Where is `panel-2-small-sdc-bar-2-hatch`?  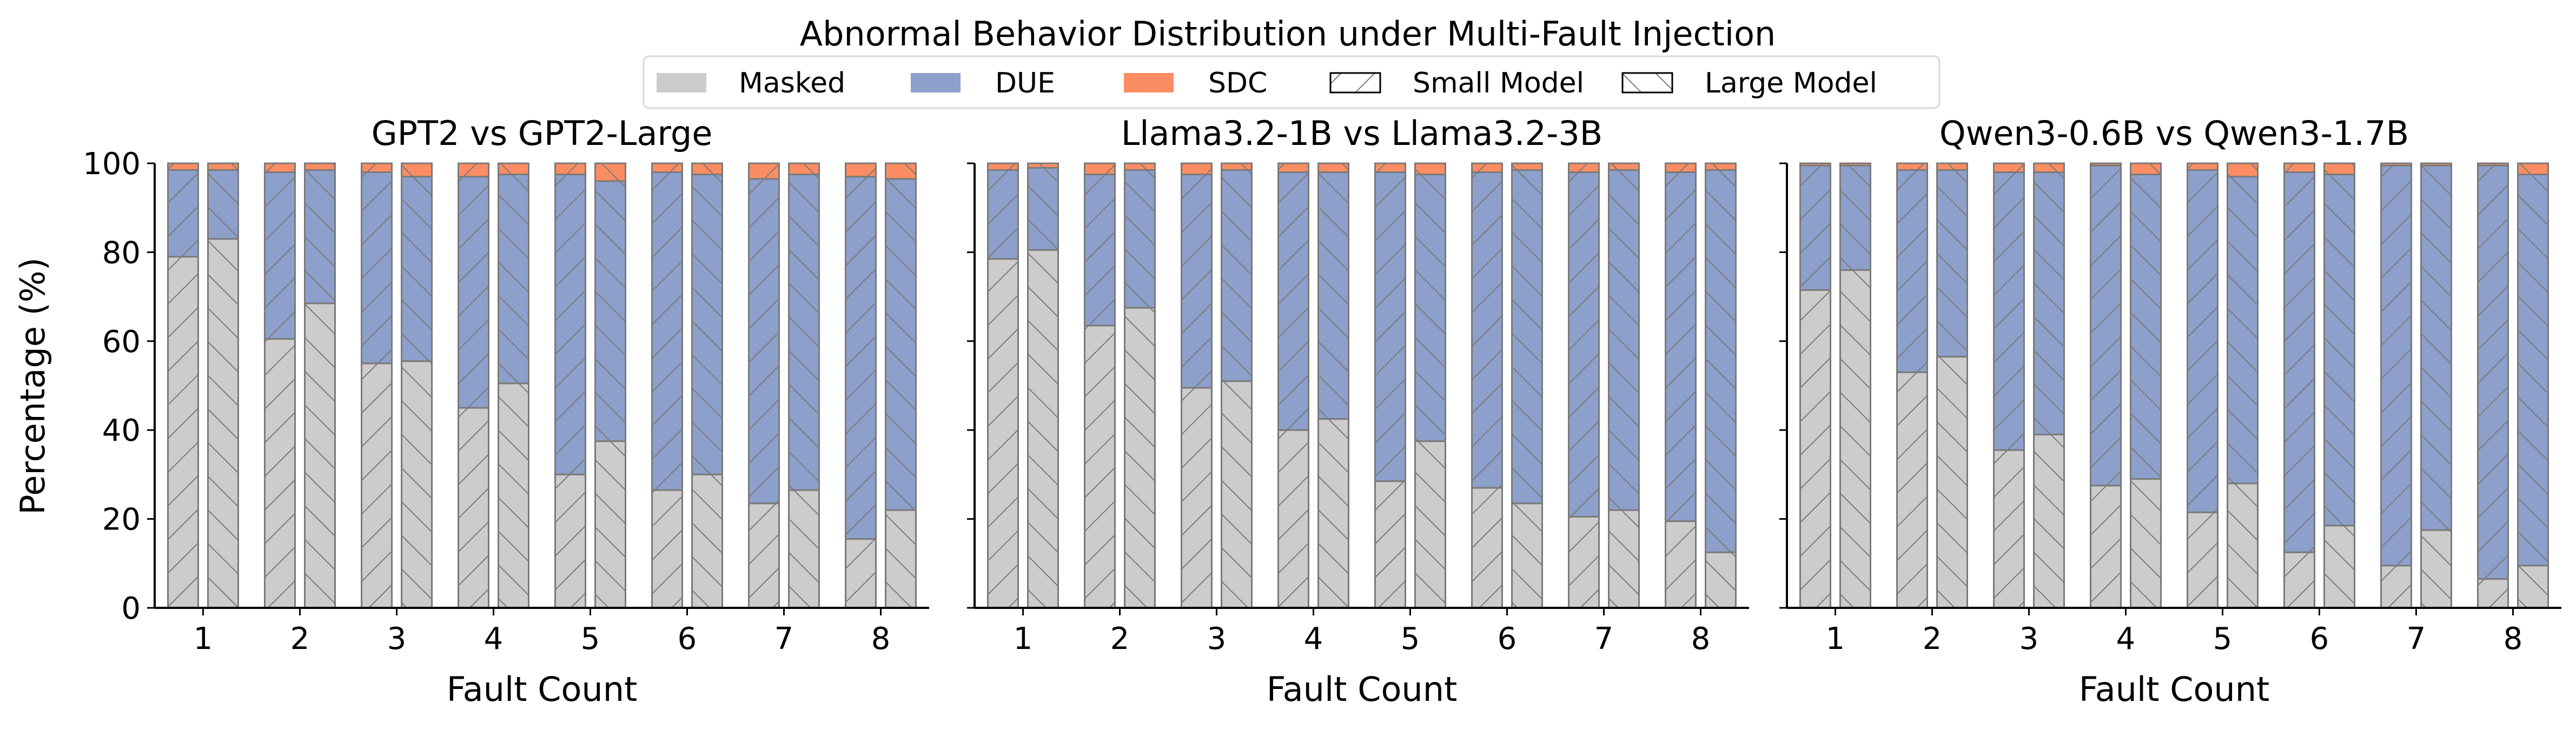
panel-2-small-sdc-bar-2-hatch is located at coordinates (1100, 169).